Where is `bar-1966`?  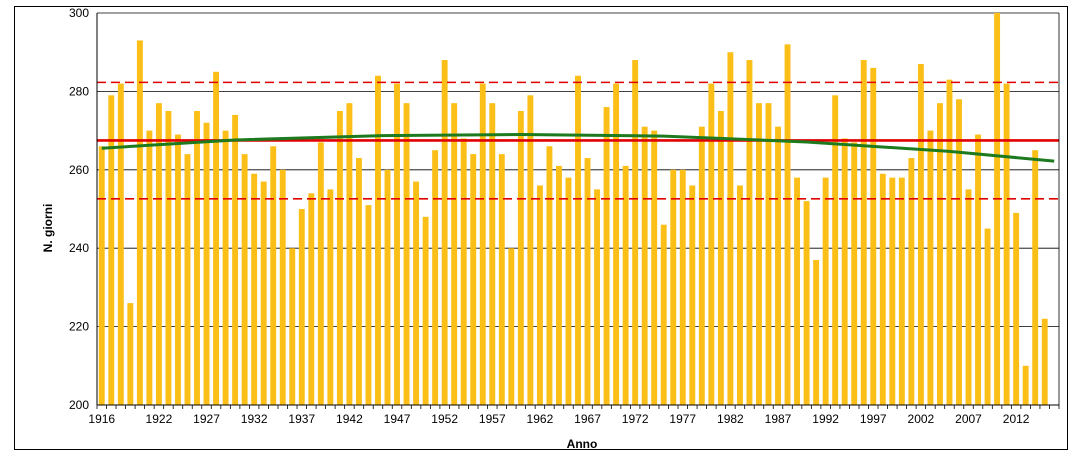
bar-1966 is located at coordinates (578, 240).